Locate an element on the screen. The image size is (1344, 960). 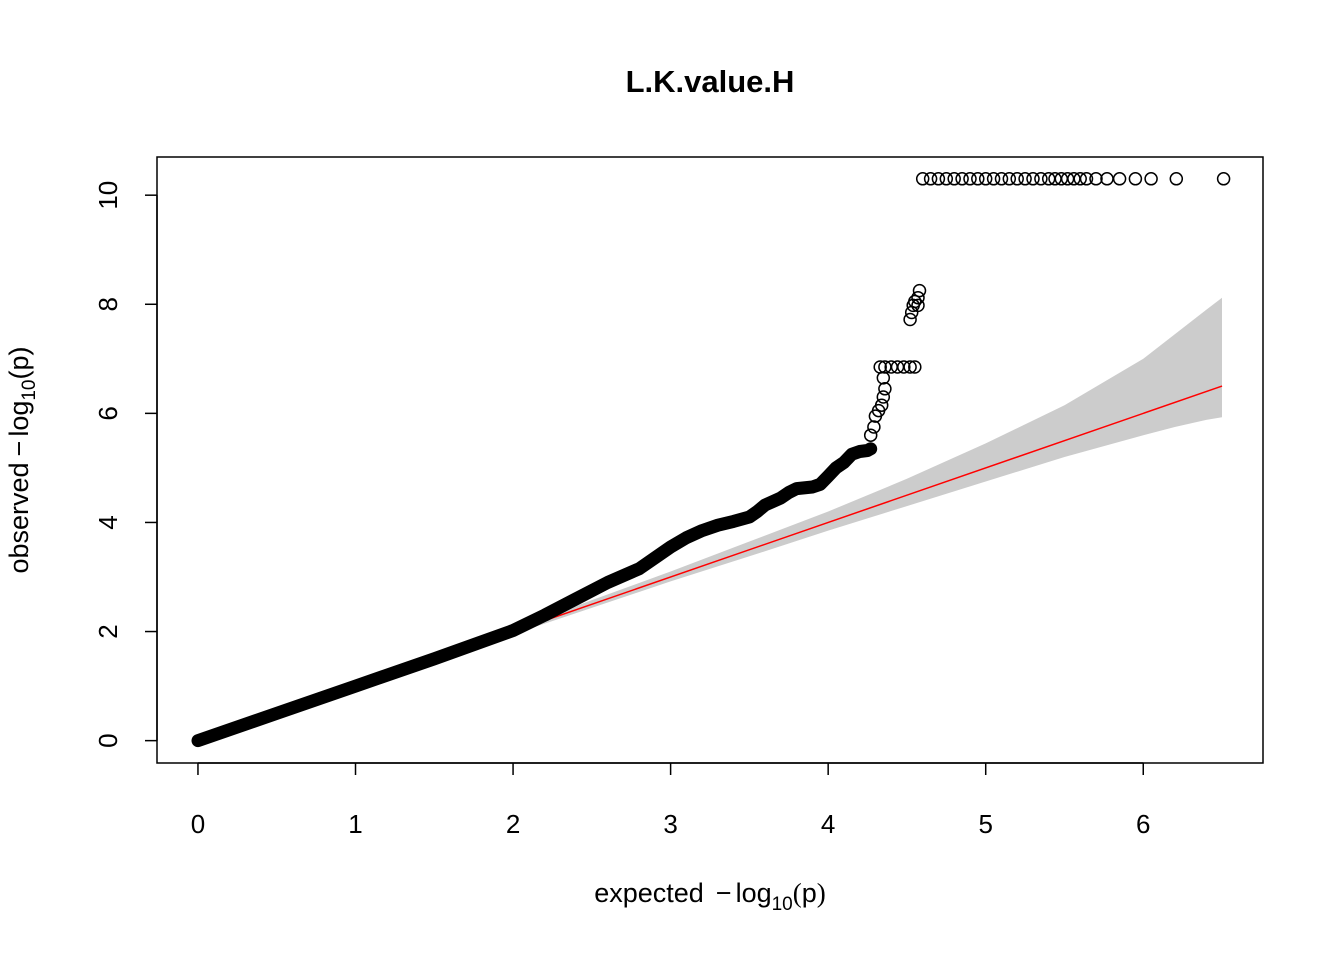
y-tick-label: 0 is located at coordinates (108, 740).